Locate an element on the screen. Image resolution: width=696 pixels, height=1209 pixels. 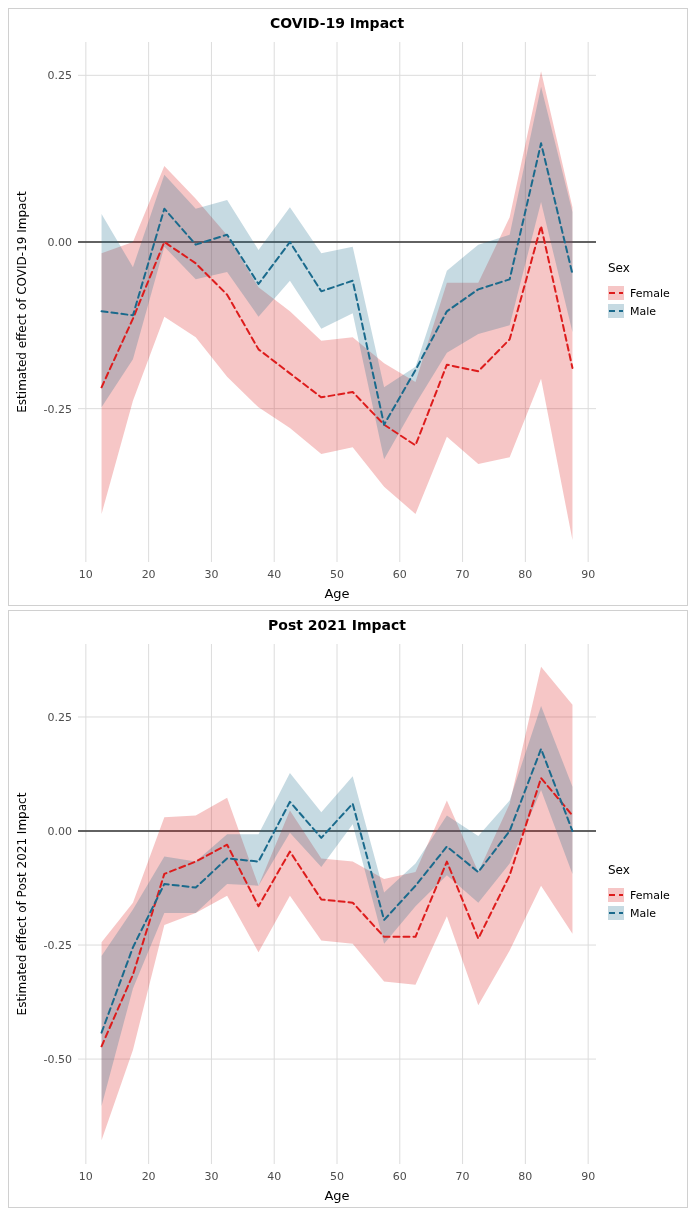
line-series is located at coordinates (337, 336).